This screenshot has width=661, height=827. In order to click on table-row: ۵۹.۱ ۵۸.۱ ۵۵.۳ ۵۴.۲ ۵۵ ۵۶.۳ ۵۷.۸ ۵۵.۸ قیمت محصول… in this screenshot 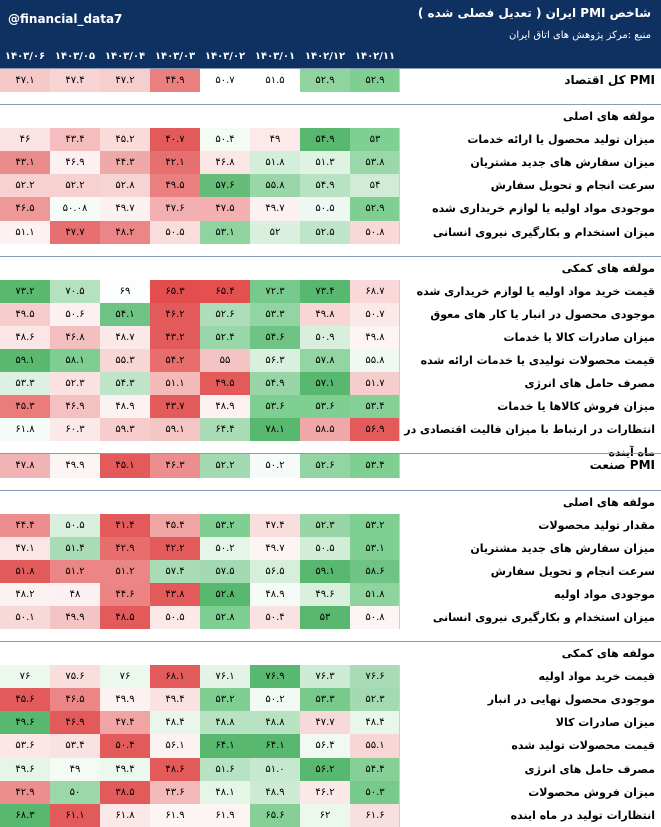, I will do `click(330, 361)`.